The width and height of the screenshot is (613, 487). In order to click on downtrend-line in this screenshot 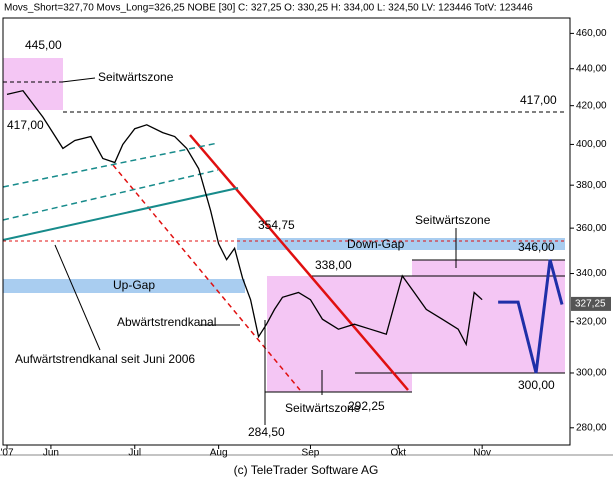, I will do `click(206, 277)`.